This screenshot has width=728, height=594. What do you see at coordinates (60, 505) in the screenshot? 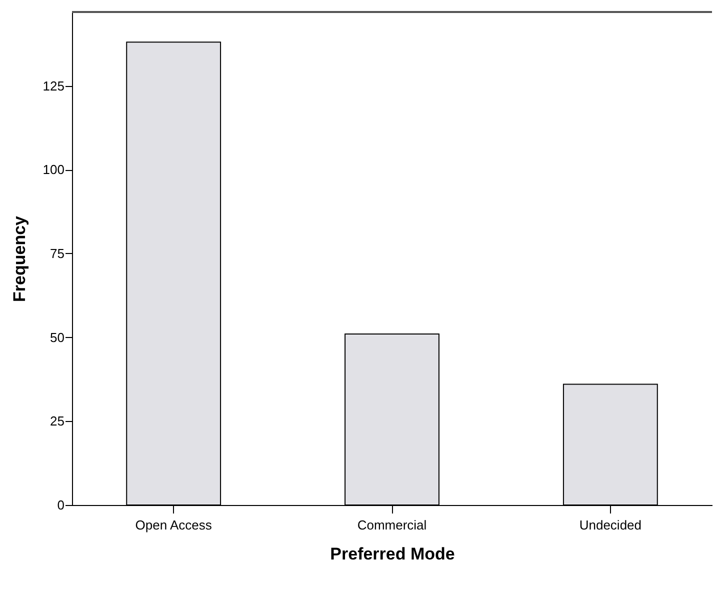
I see `y-tick-label: 0` at bounding box center [60, 505].